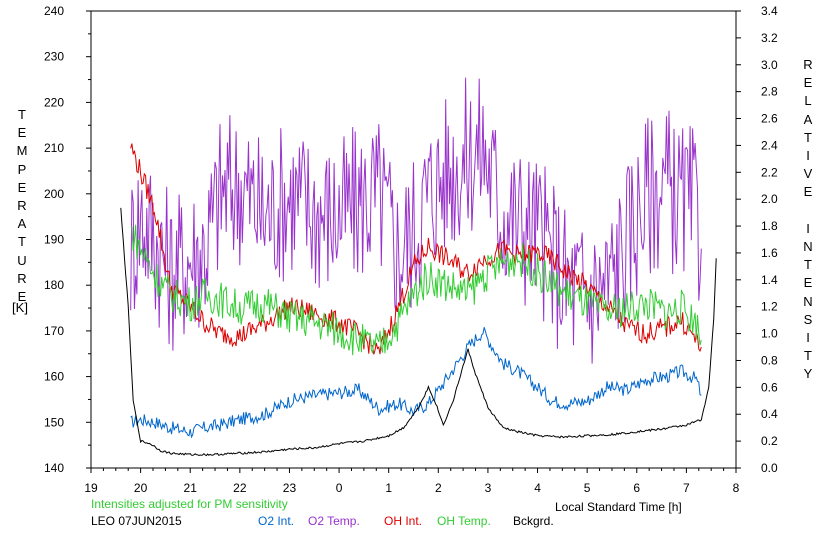  I want to click on y-right-tick-label: 3.4, so click(769, 11).